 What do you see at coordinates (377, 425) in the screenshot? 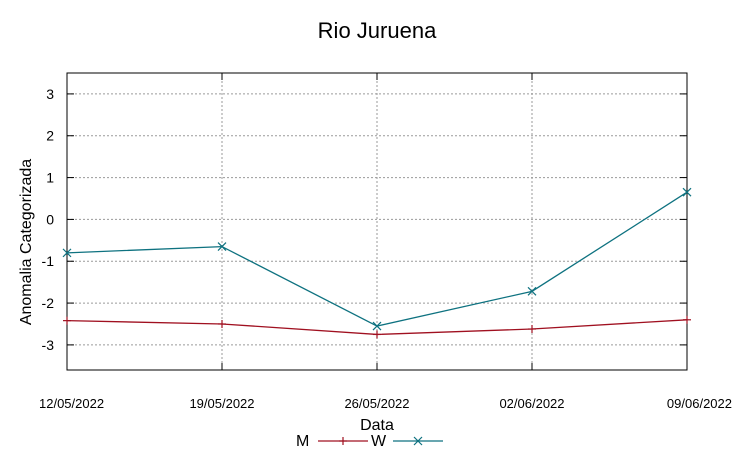
I see `x-axis-label: Data` at bounding box center [377, 425].